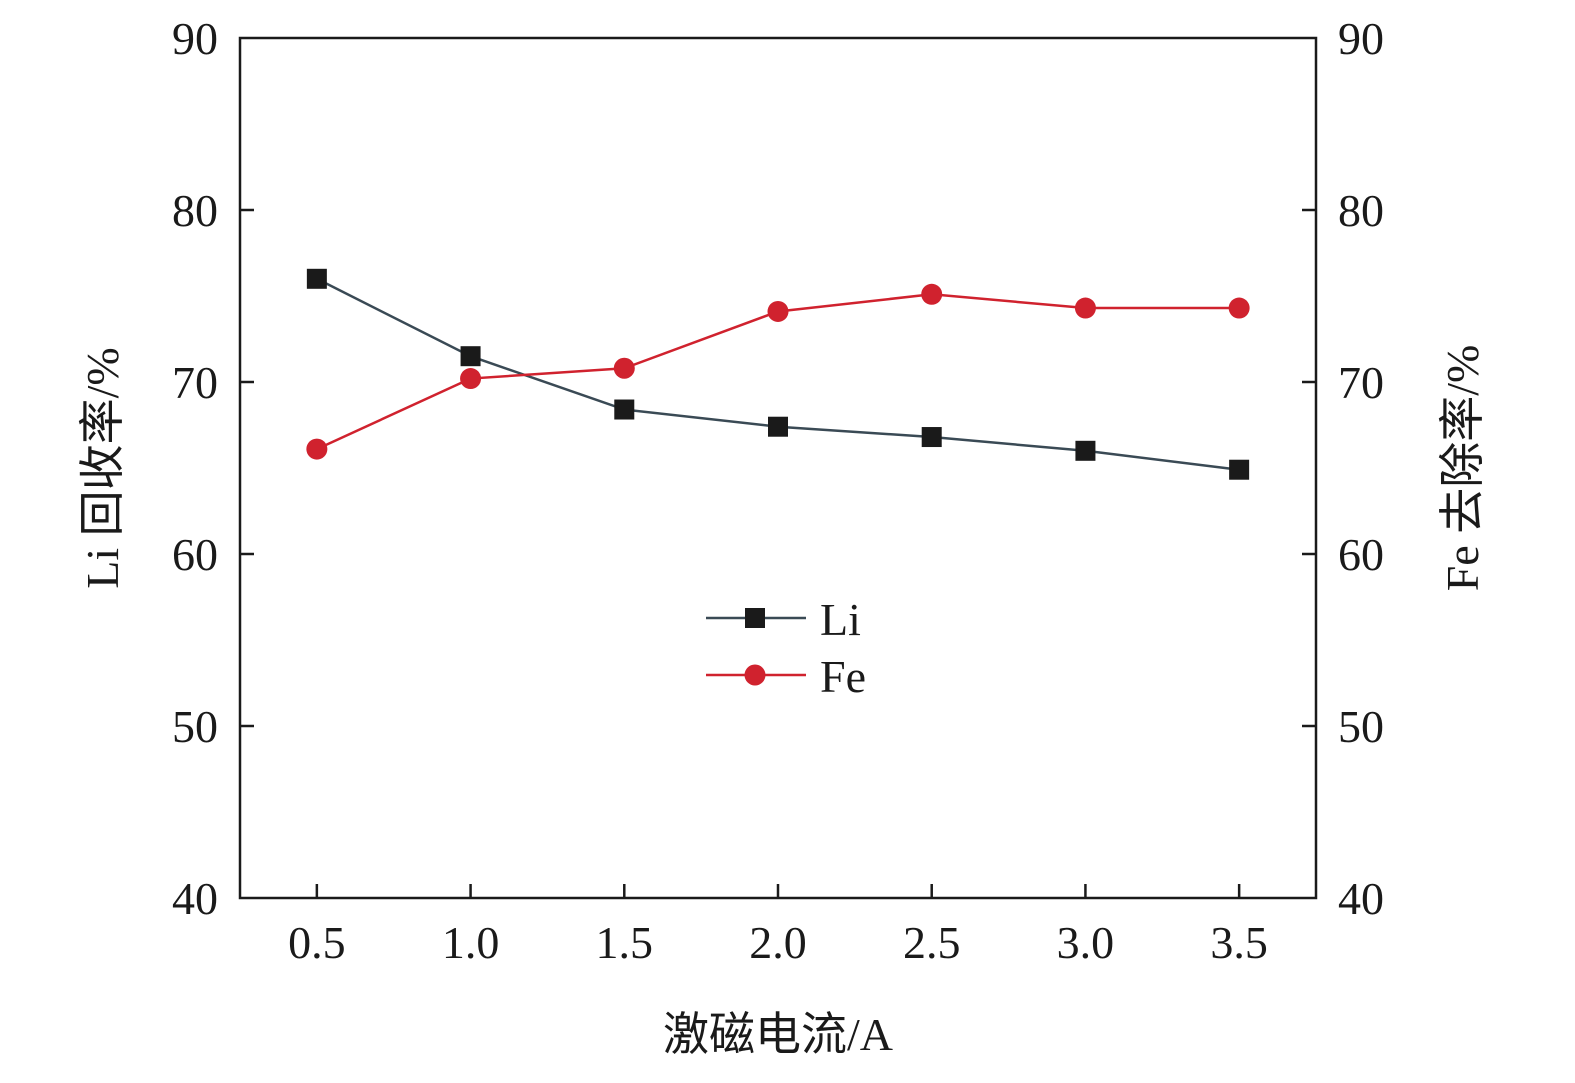  What do you see at coordinates (471, 942) in the screenshot?
I see `x-tick-label: 1.0` at bounding box center [471, 942].